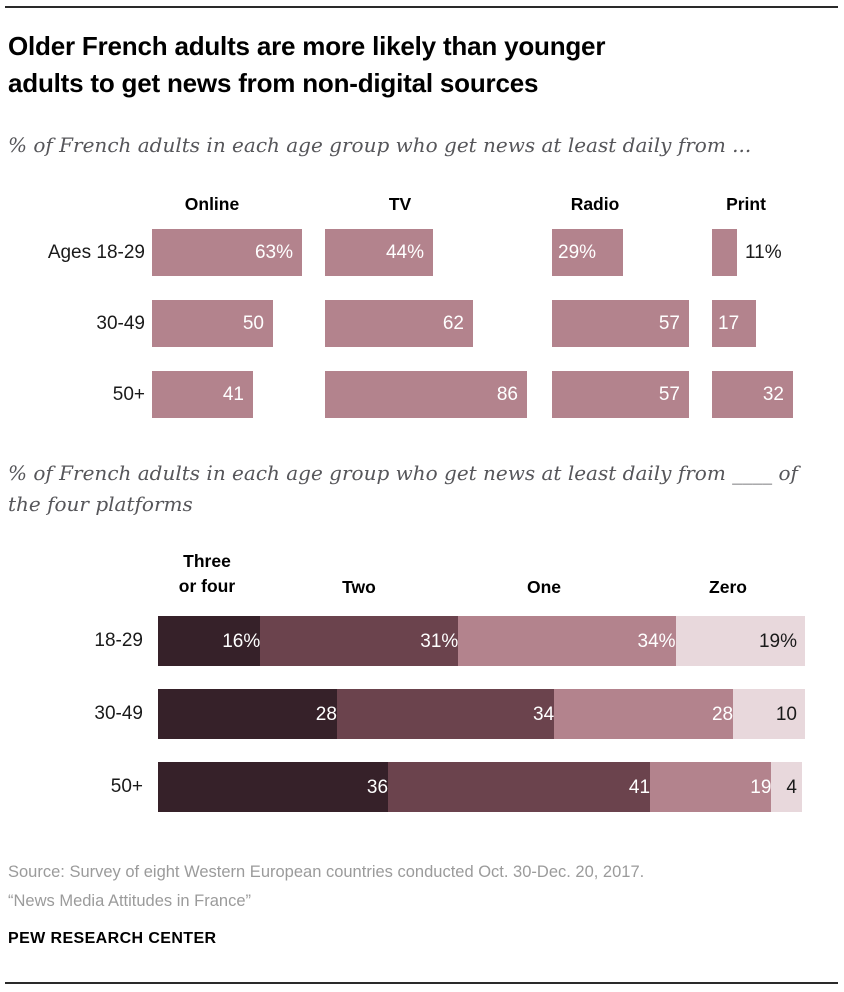 The width and height of the screenshot is (844, 992). Describe the element at coordinates (746, 204) in the screenshot. I see `column-header-print: Print` at that location.